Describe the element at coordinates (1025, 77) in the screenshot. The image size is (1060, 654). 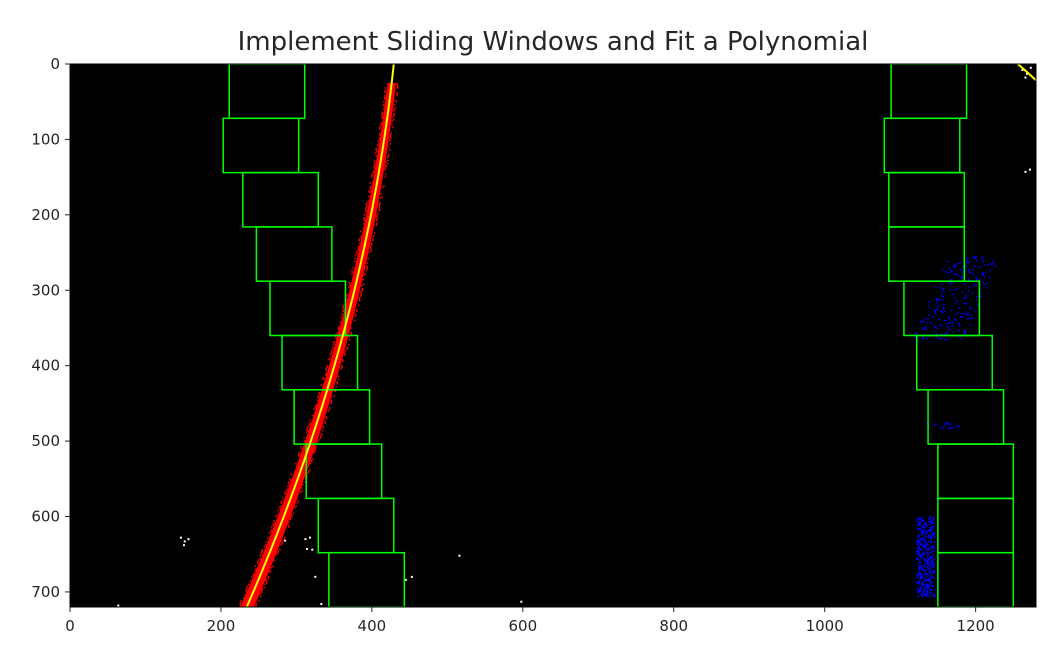
I see `noise-point` at that location.